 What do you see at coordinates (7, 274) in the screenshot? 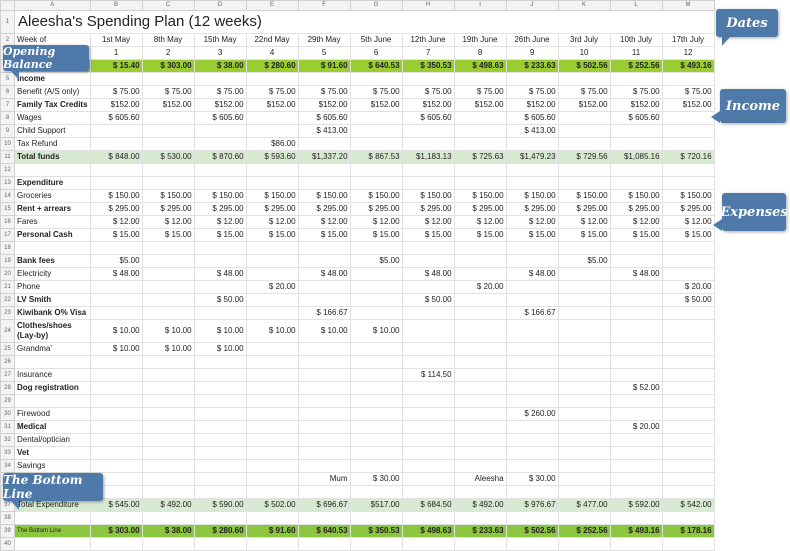
I see `row-number: 20` at bounding box center [7, 274].